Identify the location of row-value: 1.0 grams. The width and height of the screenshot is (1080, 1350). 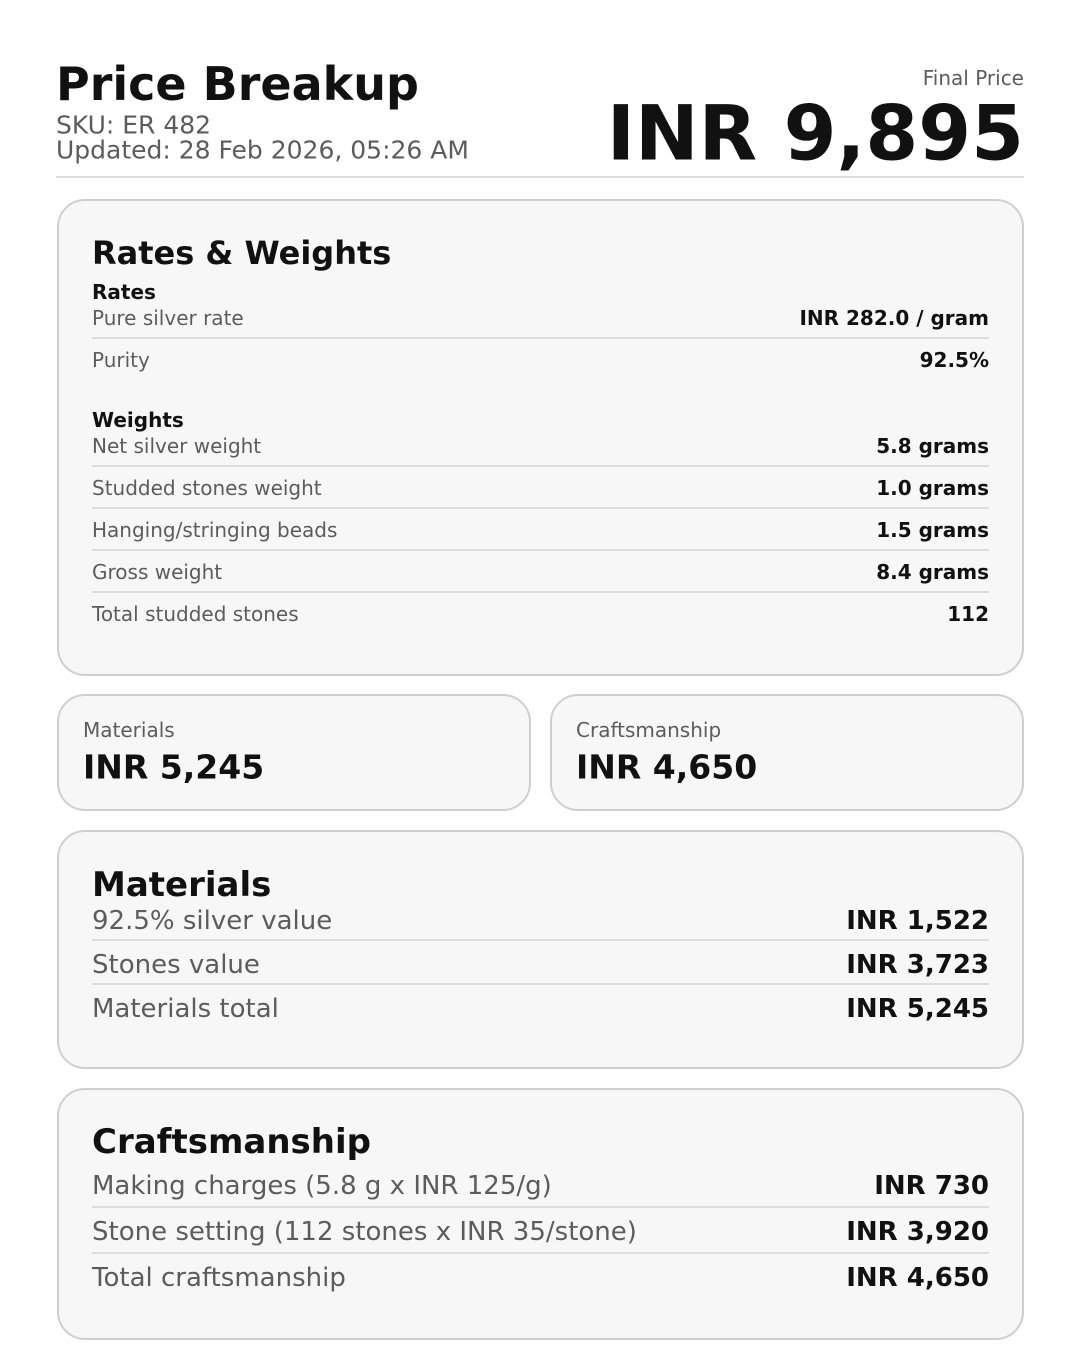
(932, 488).